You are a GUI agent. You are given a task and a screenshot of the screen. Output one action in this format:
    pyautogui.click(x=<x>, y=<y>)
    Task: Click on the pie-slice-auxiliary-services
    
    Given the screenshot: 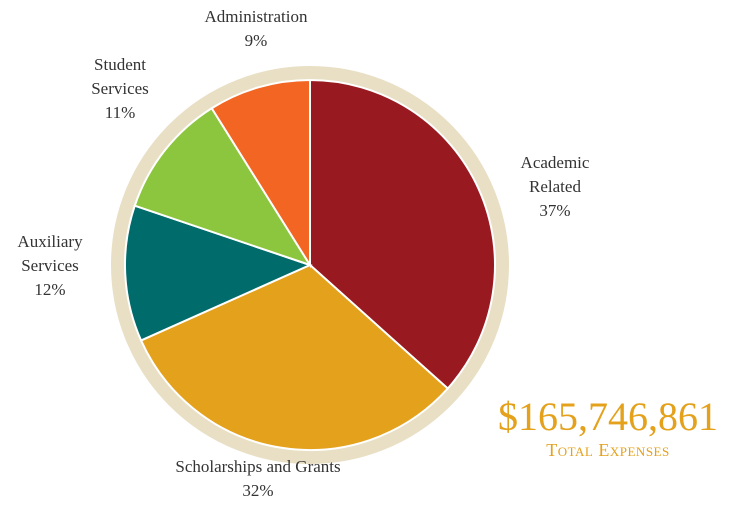 What is the action you would take?
    pyautogui.click(x=218, y=273)
    